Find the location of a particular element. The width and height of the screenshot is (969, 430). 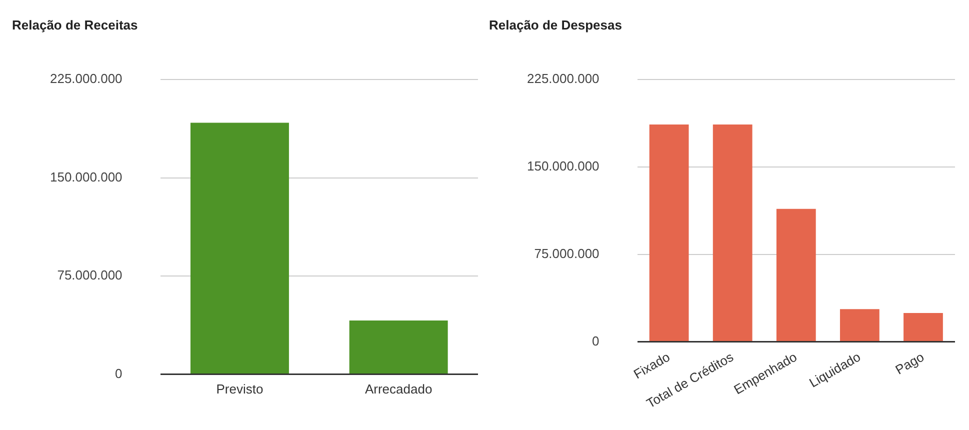

chart-title: Relação de Despesas is located at coordinates (555, 24).